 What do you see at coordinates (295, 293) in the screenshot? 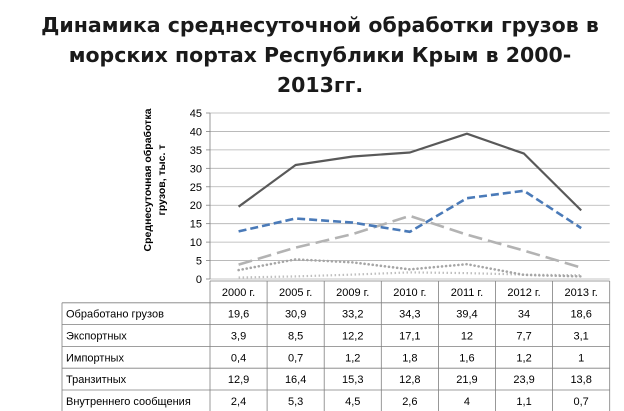
I see `x-tick-label: 2005 г.` at bounding box center [295, 293].